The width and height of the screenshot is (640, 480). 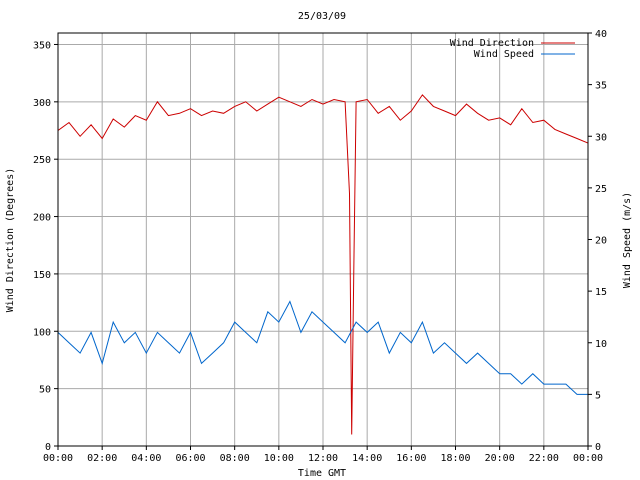 I want to click on legend-label-wind-direction: Wind Direction, so click(x=492, y=43).